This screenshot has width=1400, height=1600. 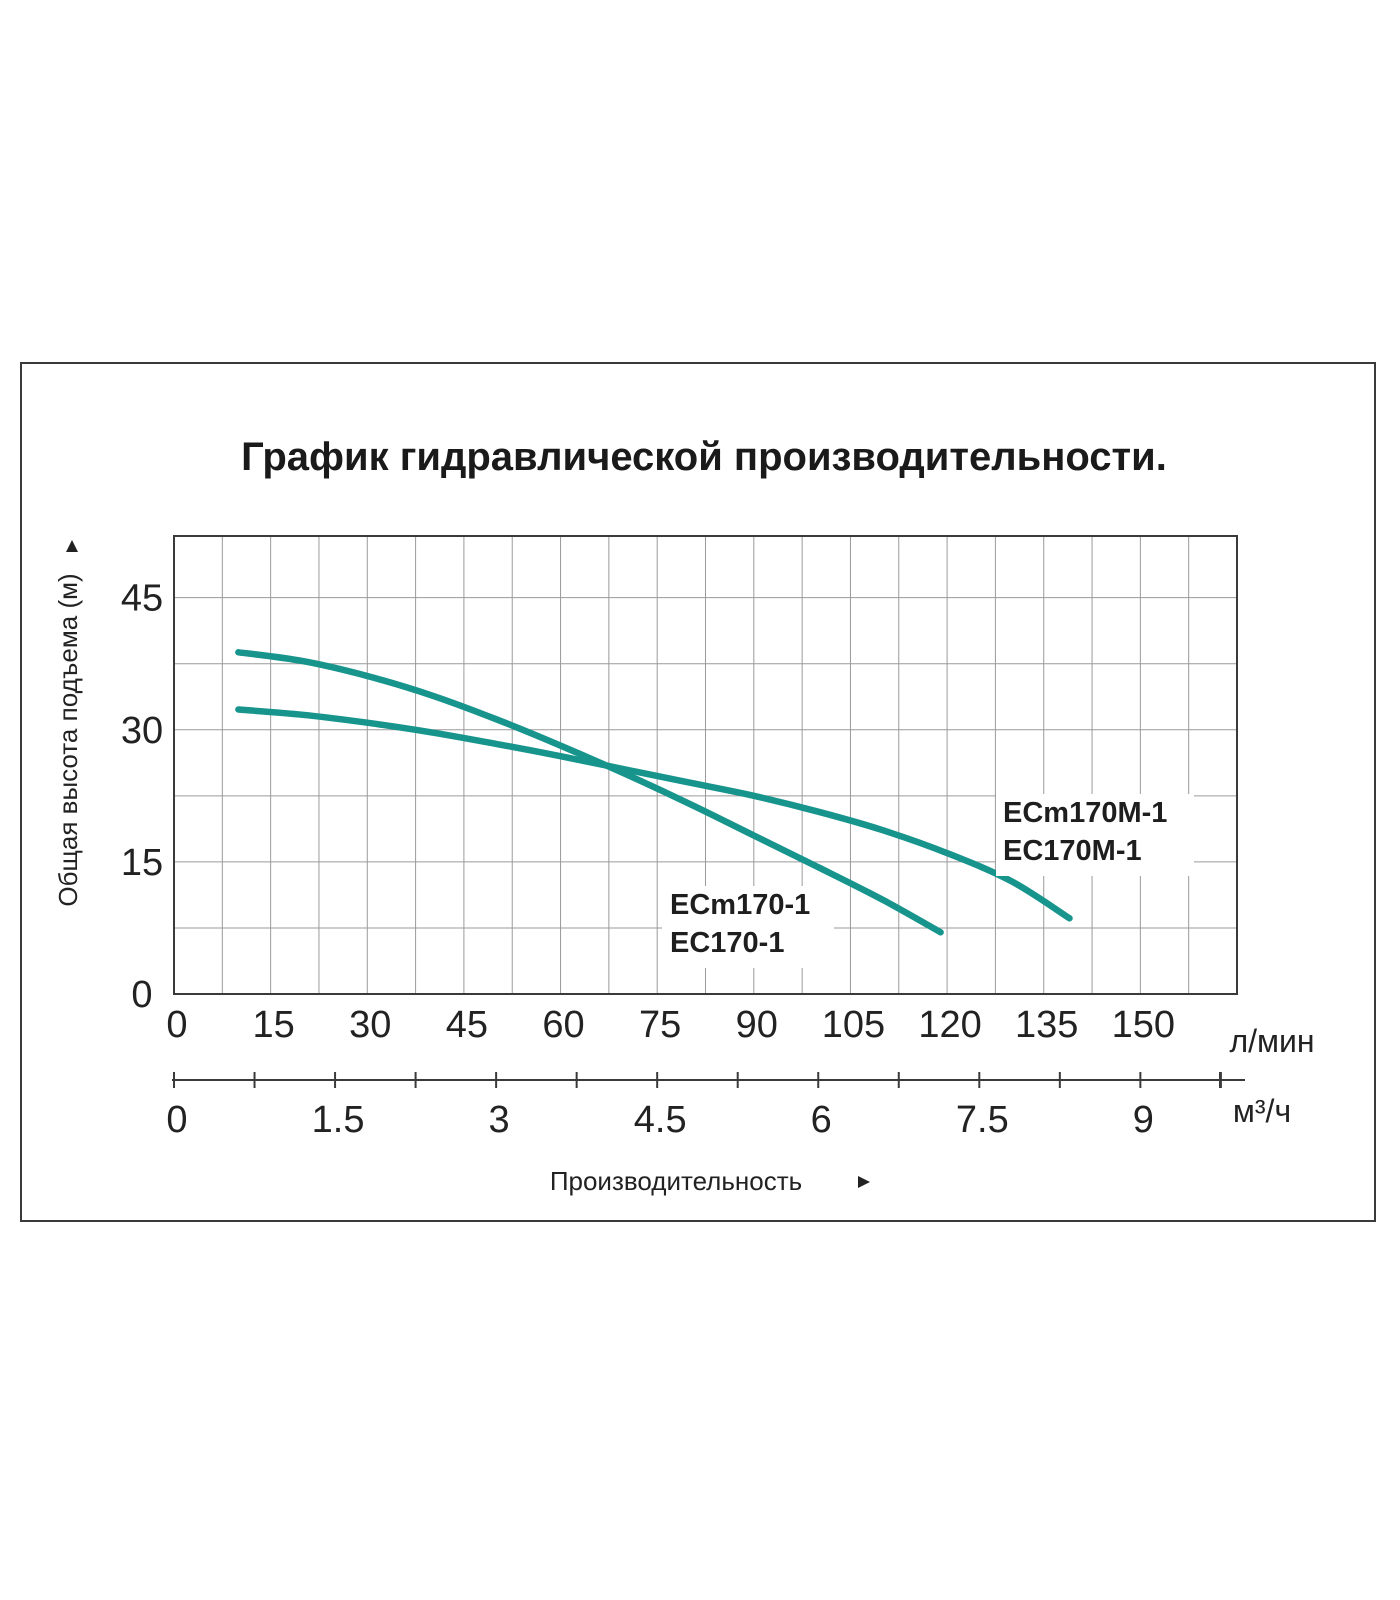 I want to click on x-unit-primary: л/мин, so click(x=1271, y=1041).